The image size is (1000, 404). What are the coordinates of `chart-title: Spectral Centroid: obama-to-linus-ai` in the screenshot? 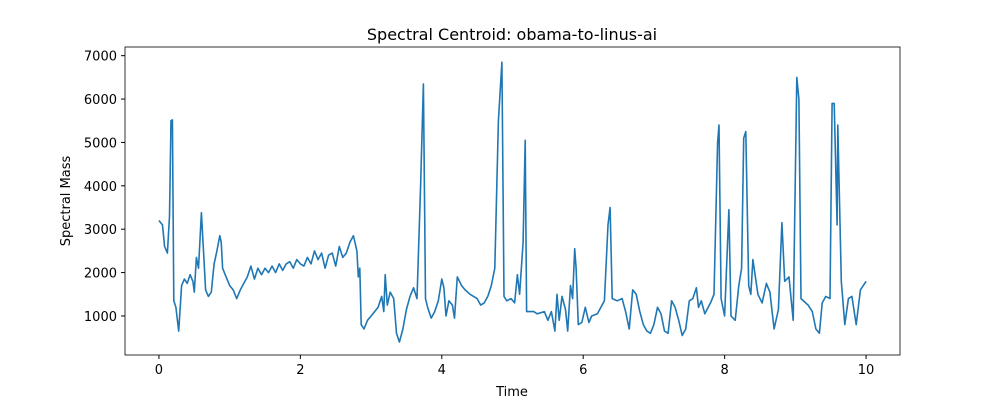 It's located at (512, 34).